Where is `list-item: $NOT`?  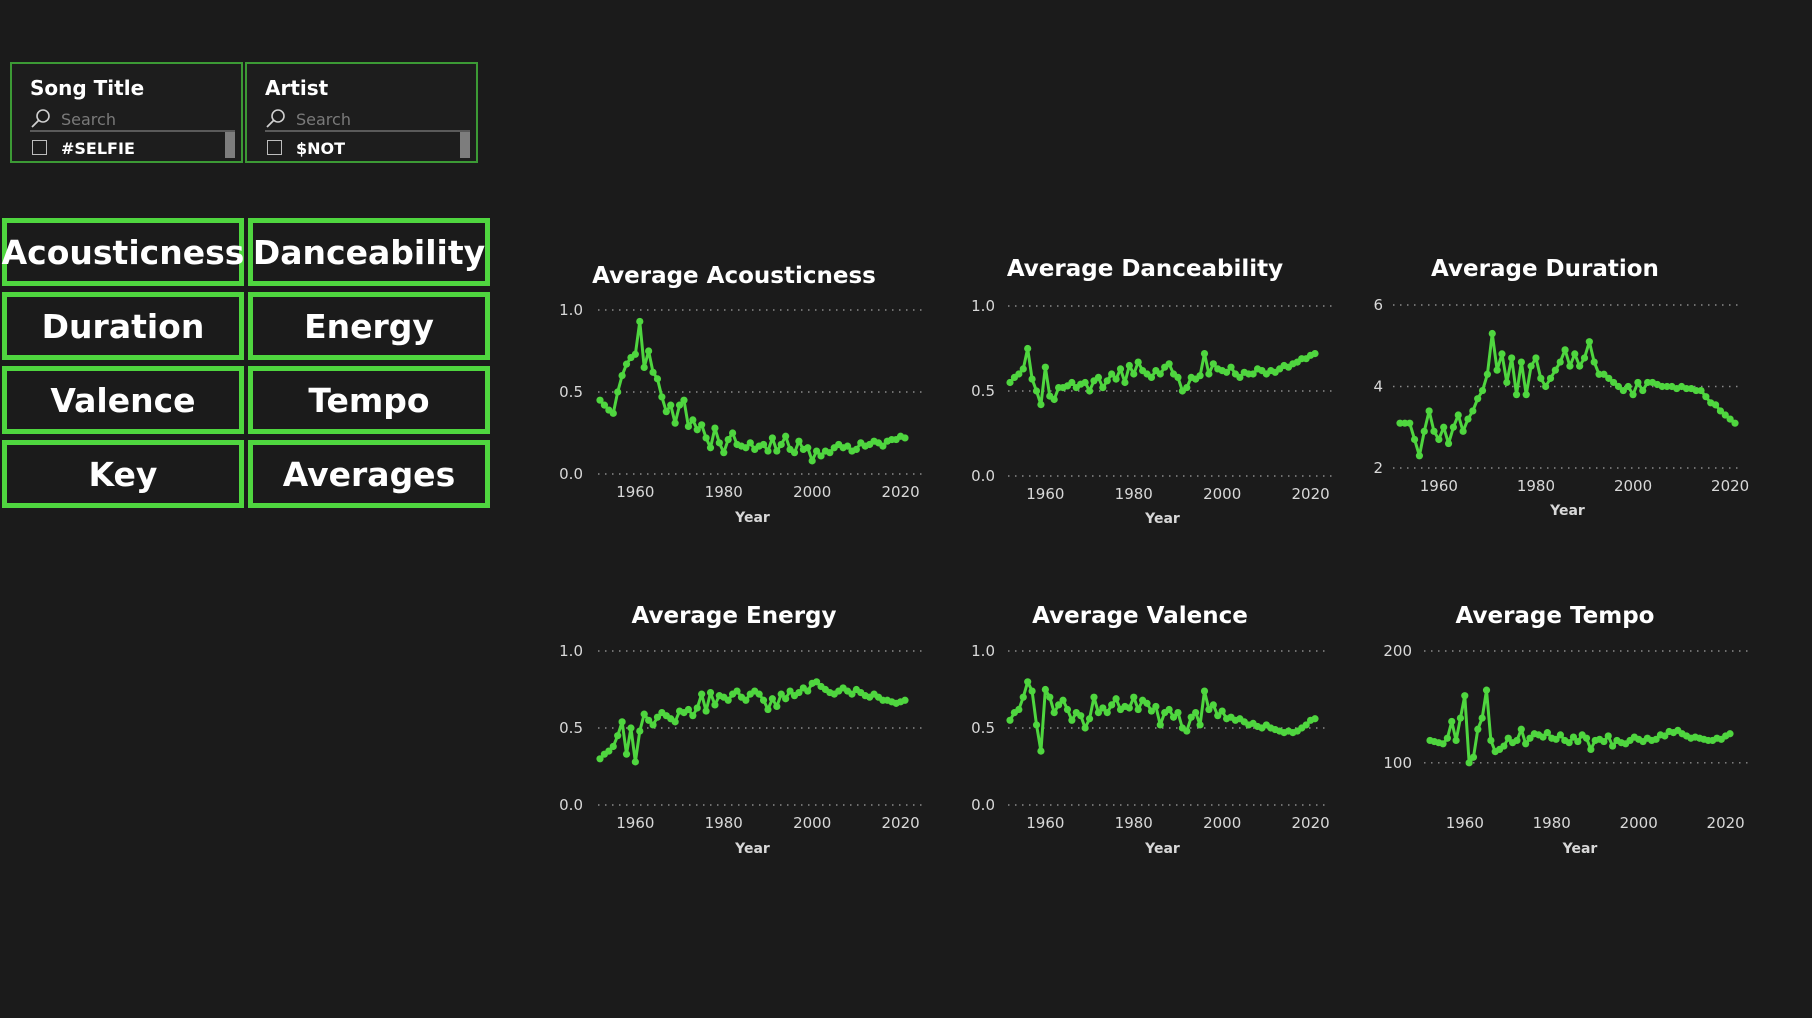 list-item: $NOT is located at coordinates (367, 145).